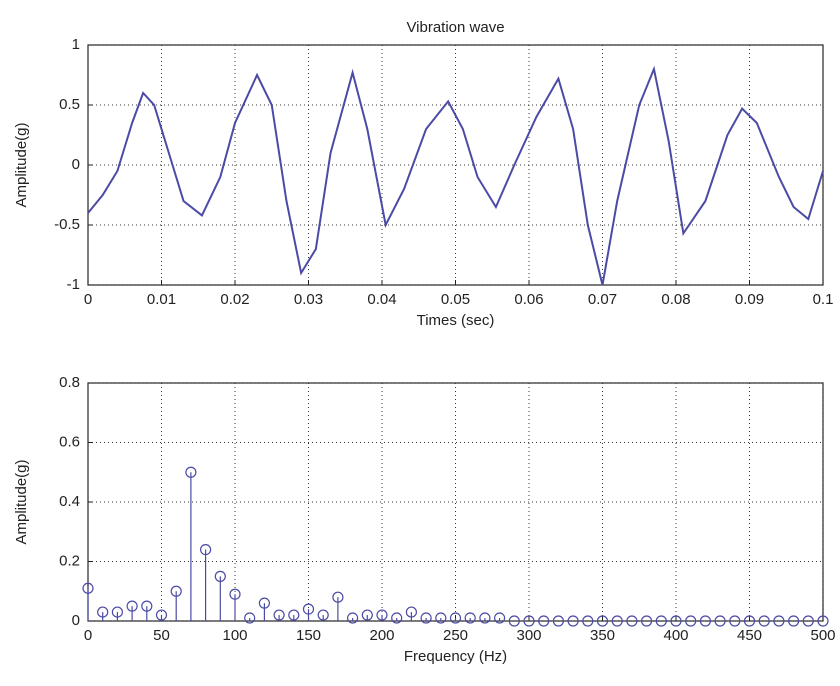 The image size is (840, 686). Describe the element at coordinates (528, 635) in the screenshot. I see `x-tick-label: 300` at that location.